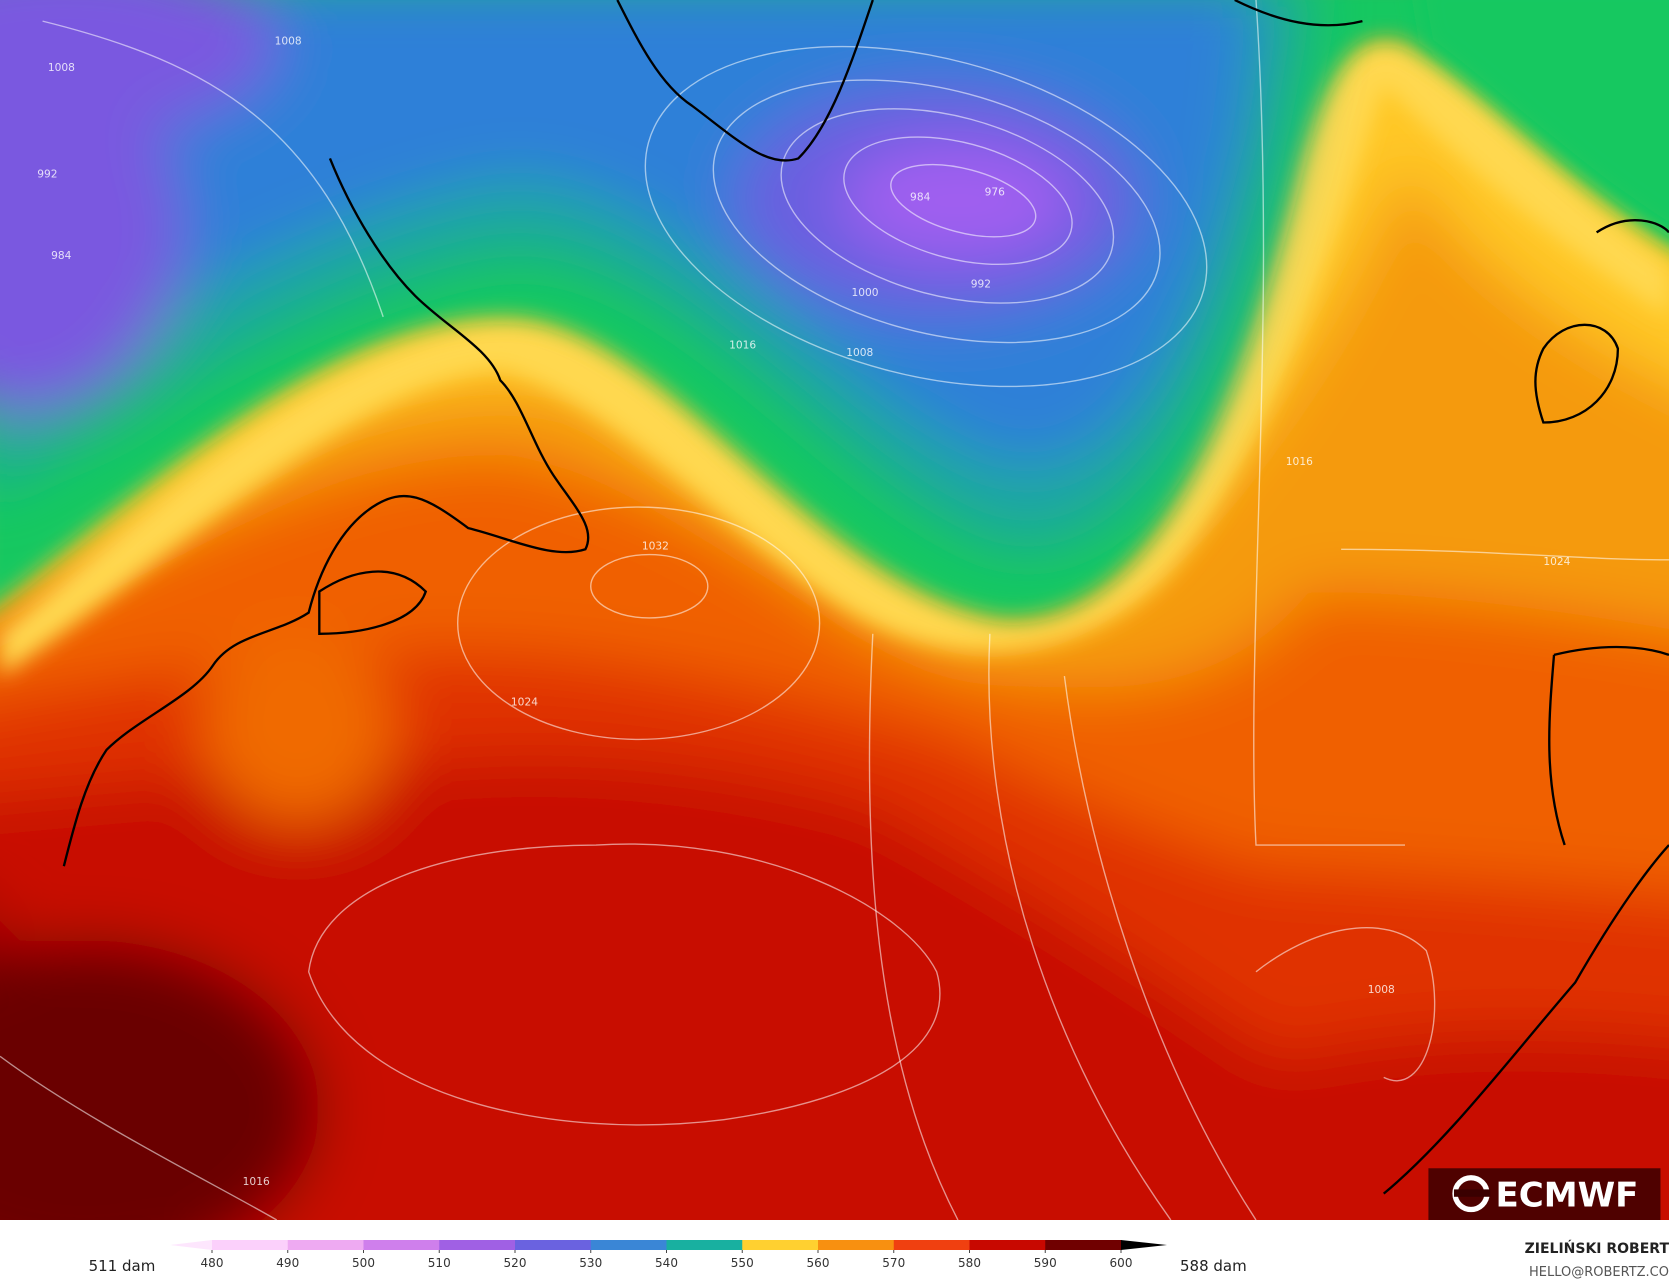 The image size is (1669, 1287). What do you see at coordinates (191, 1245) in the screenshot?
I see `colorbar-arrow-low` at bounding box center [191, 1245].